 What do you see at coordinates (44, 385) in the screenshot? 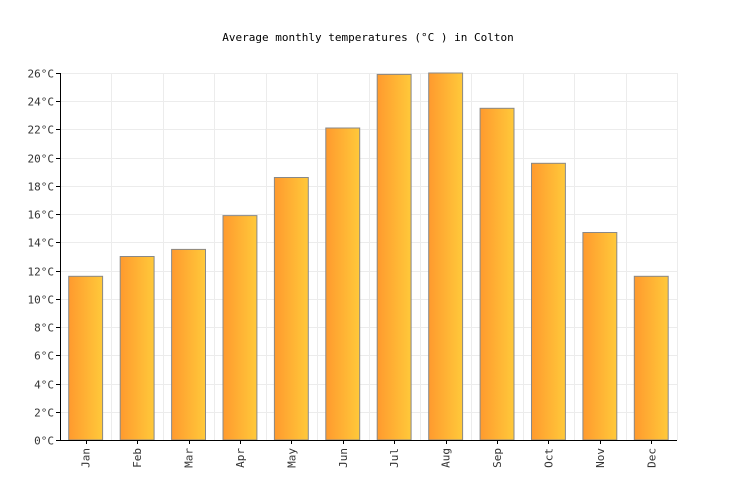
I see `y-tick-label-2: 4°C` at bounding box center [44, 385].